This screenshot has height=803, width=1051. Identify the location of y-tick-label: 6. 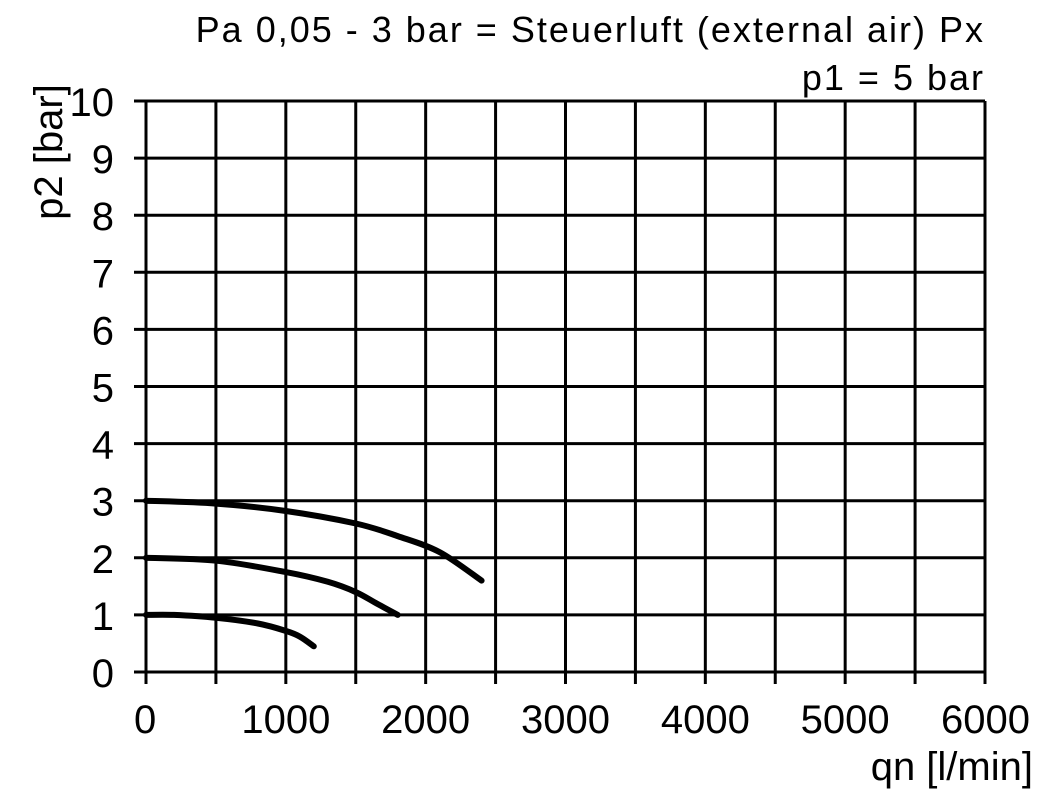
(103, 331).